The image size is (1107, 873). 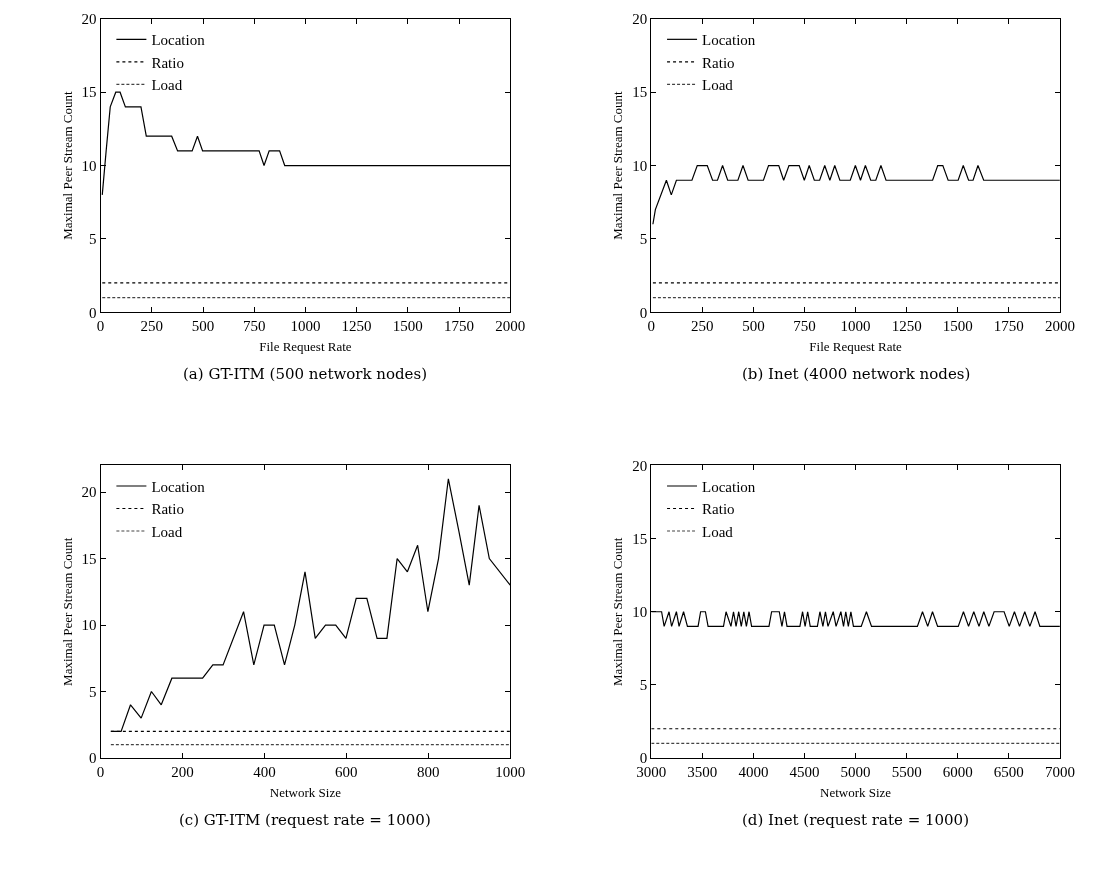 I want to click on text: (d) Inet (request rate = 1000), so click(x=856, y=820).